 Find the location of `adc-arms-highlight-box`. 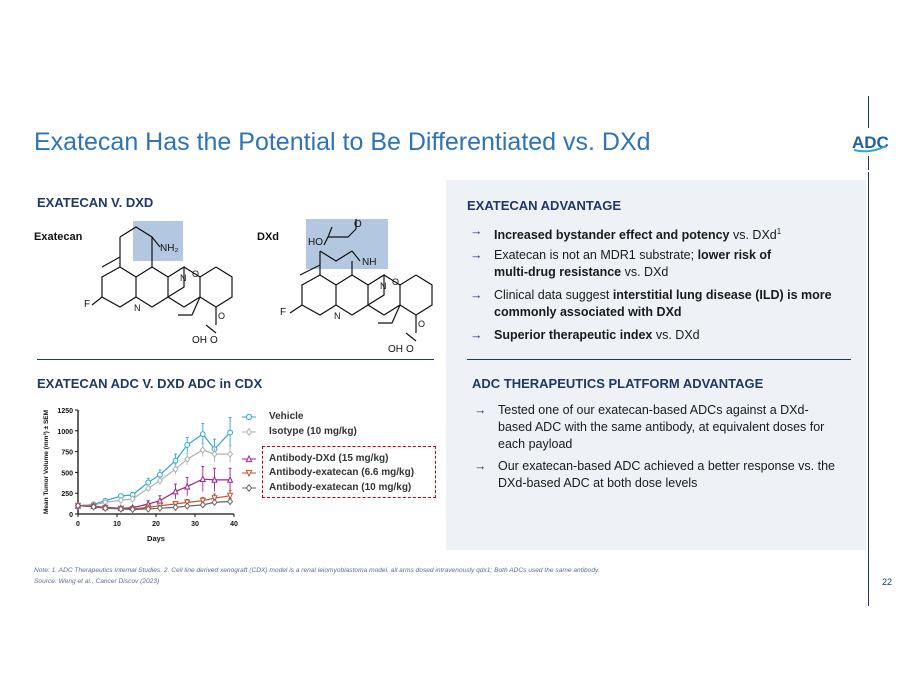

adc-arms-highlight-box is located at coordinates (349, 472).